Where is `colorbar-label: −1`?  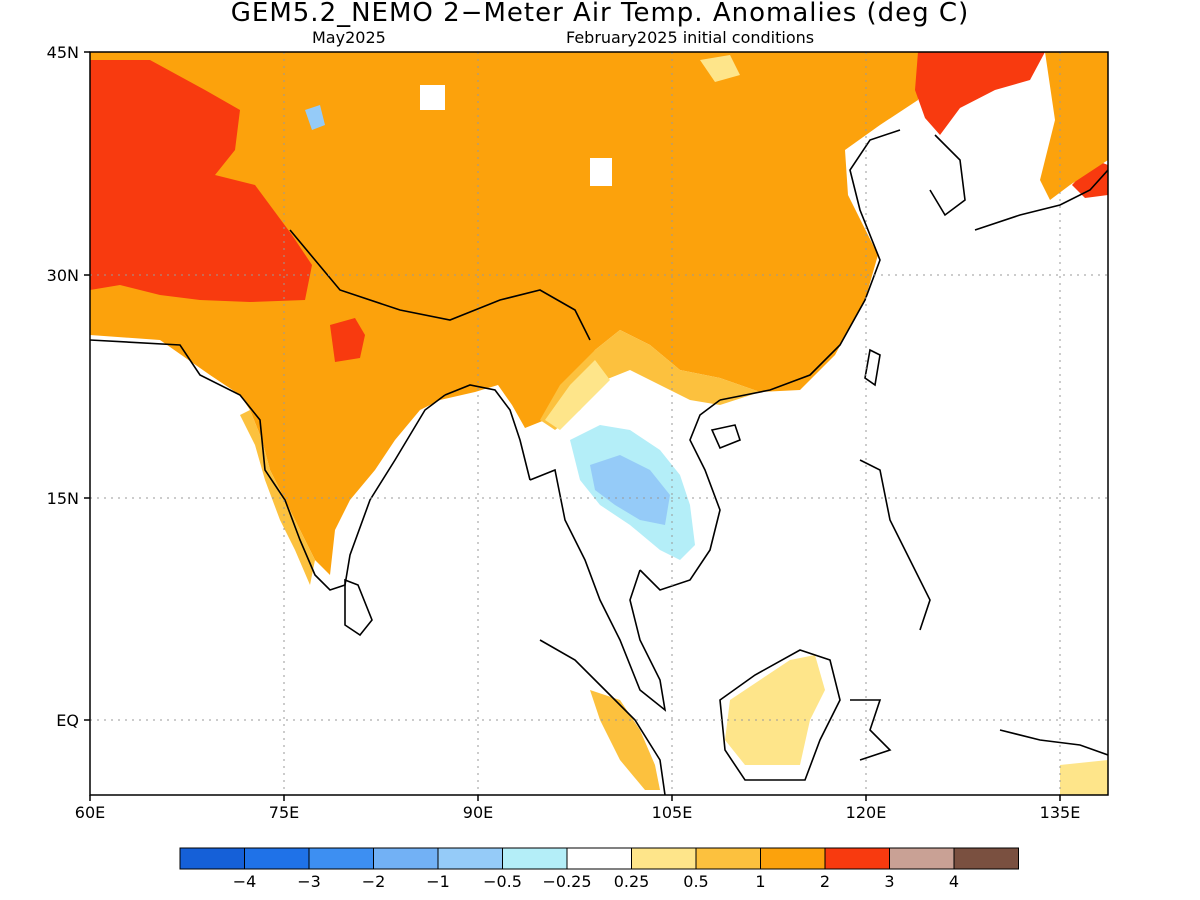 colorbar-label: −1 is located at coordinates (438, 881).